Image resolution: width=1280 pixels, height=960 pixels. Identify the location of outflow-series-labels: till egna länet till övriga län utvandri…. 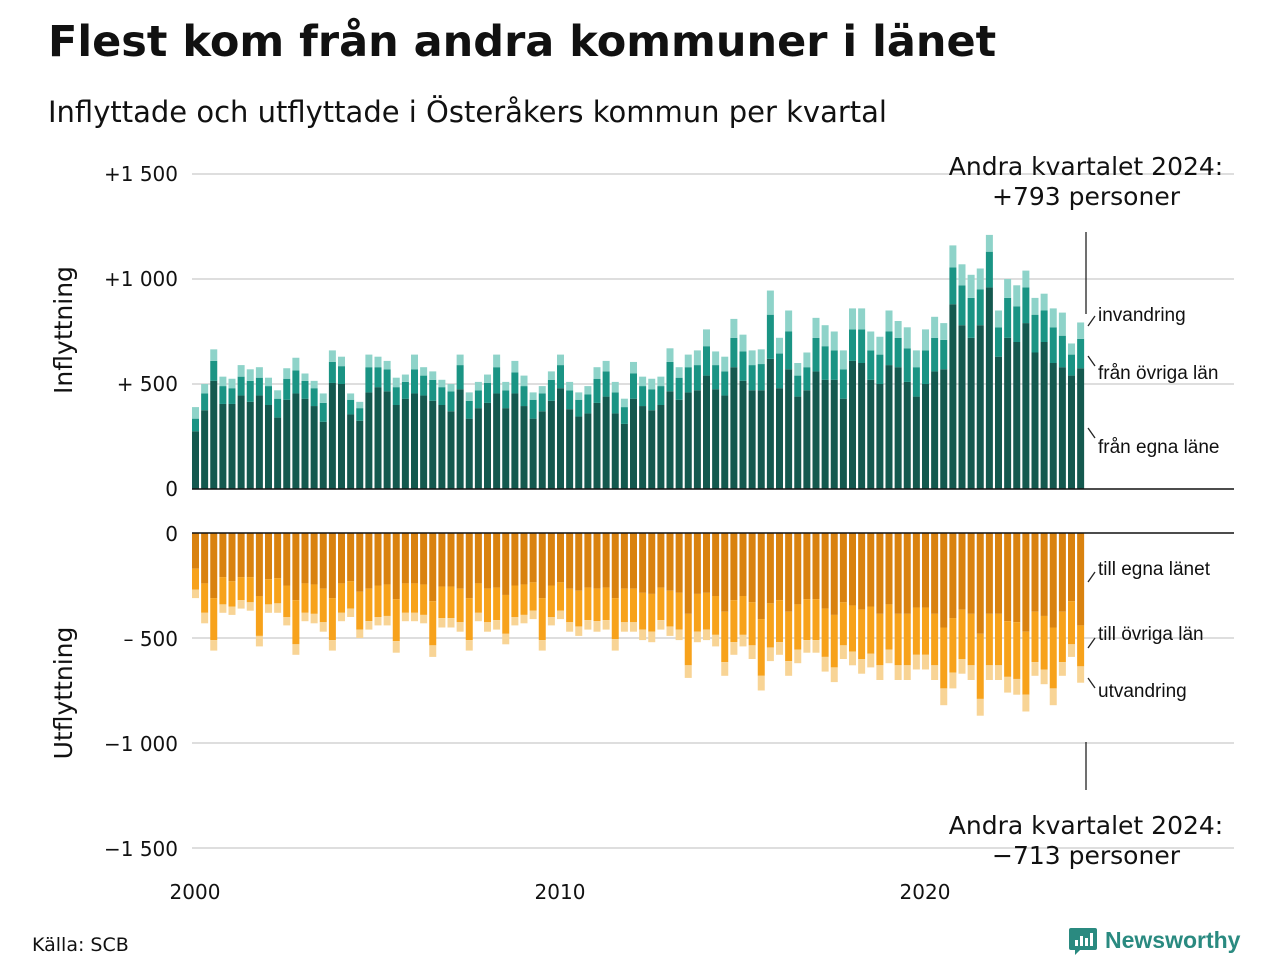
(1149, 630).